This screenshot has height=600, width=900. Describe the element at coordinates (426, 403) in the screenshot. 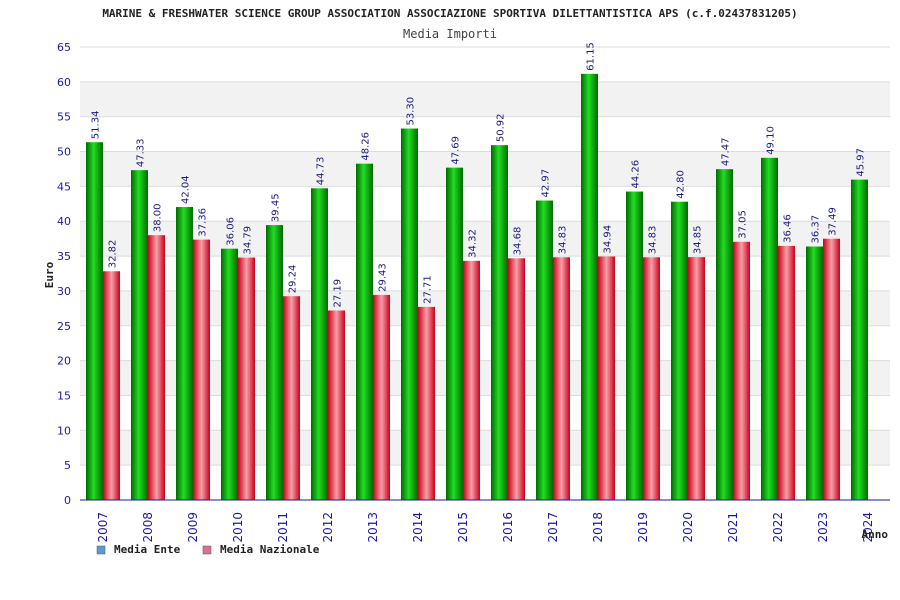

I see `bar-media-nazionale-2014` at that location.